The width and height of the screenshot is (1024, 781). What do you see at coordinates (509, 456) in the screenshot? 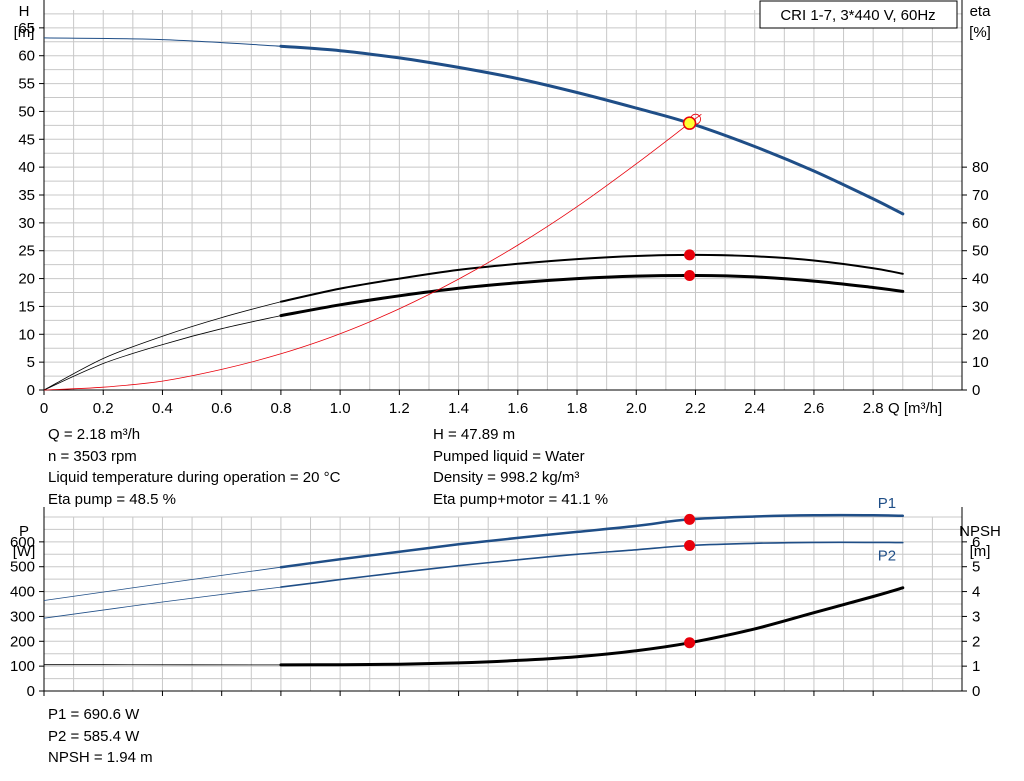
I see `pumped-liquid-readout: Pumped liquid = Water` at bounding box center [509, 456].